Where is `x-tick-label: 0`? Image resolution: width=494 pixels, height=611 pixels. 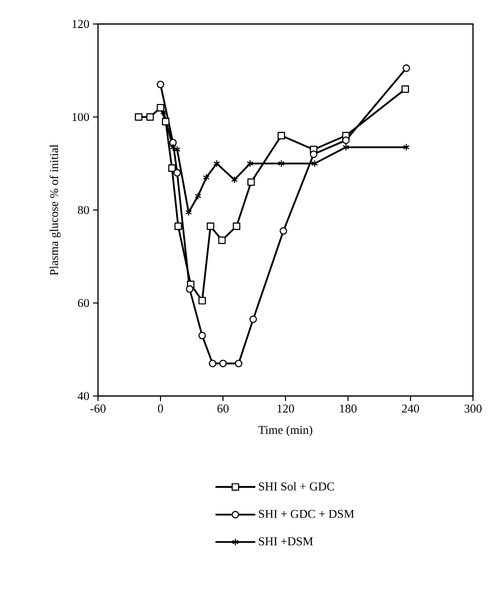 x-tick-label: 0 is located at coordinates (161, 408).